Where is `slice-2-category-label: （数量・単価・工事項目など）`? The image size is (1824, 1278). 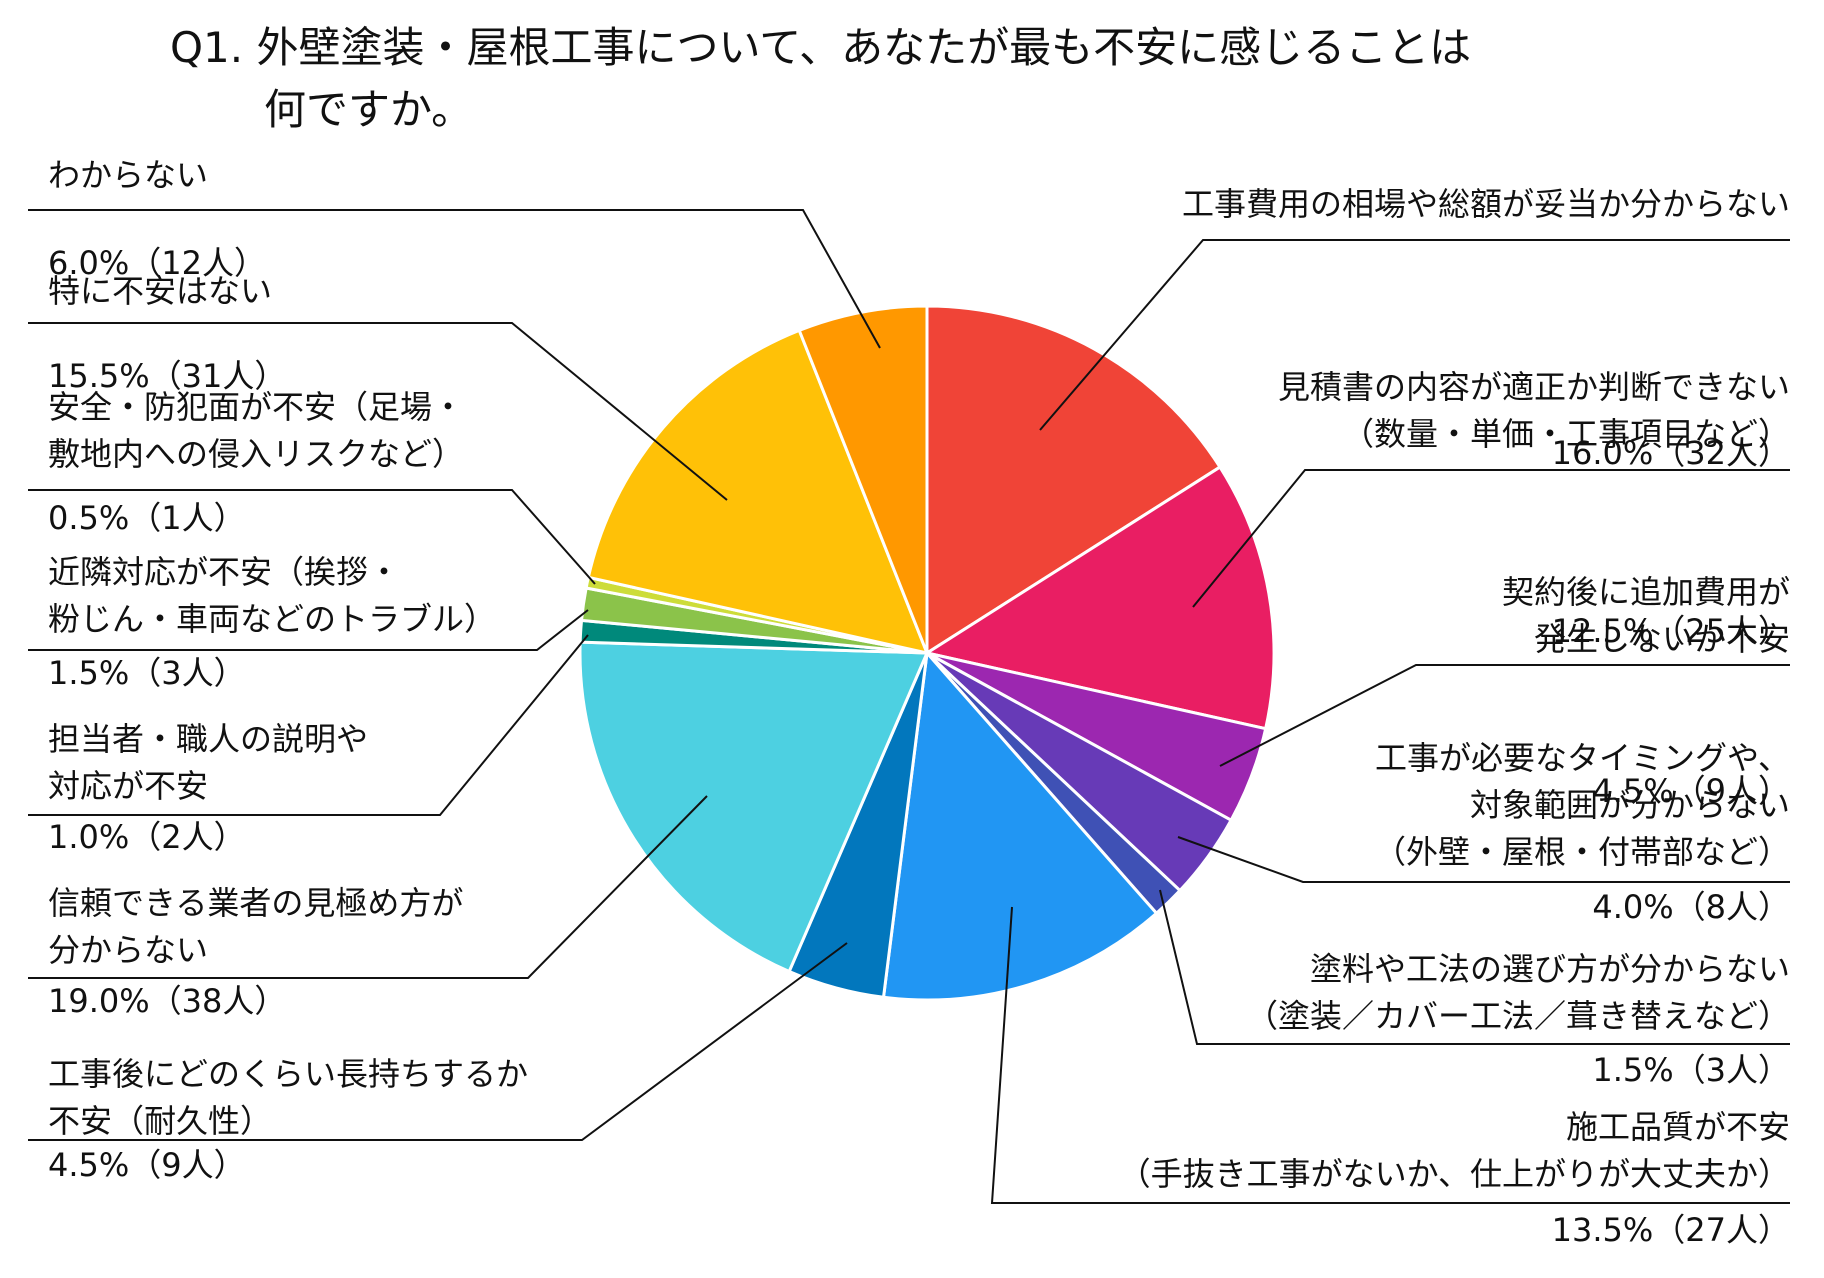 slice-2-category-label: （数量・単価・工事項目など） is located at coordinates (1566, 434).